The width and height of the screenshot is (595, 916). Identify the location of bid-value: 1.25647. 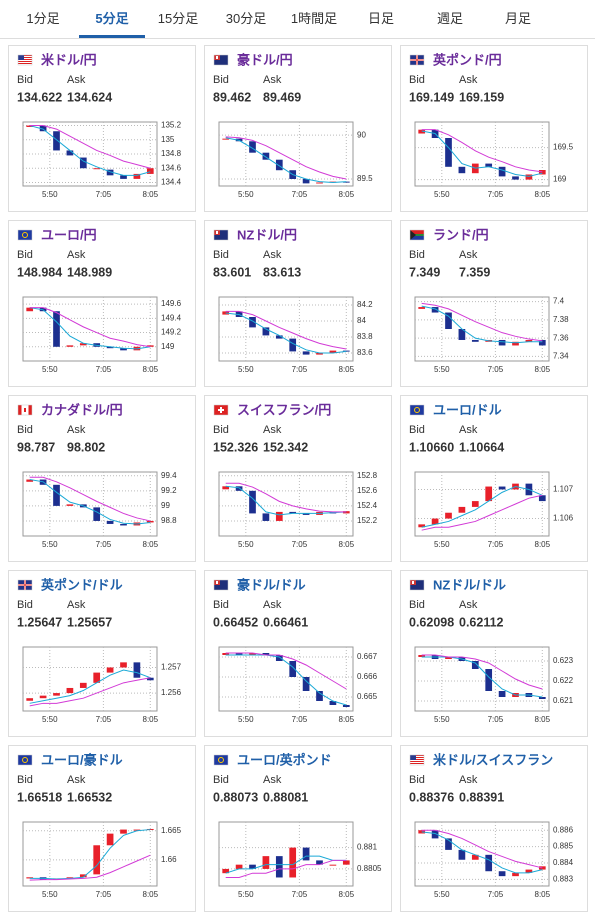
(39, 622).